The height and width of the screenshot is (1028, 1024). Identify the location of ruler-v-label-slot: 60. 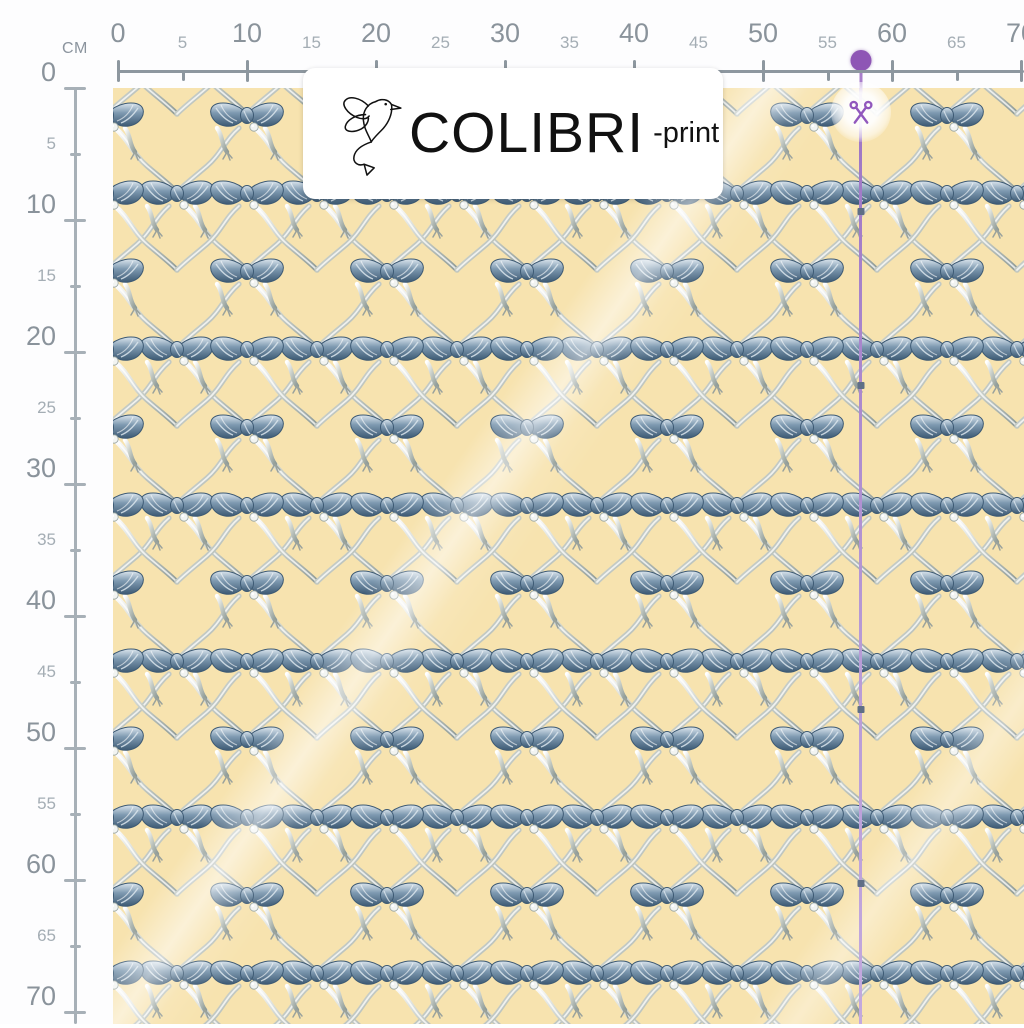
(28, 872).